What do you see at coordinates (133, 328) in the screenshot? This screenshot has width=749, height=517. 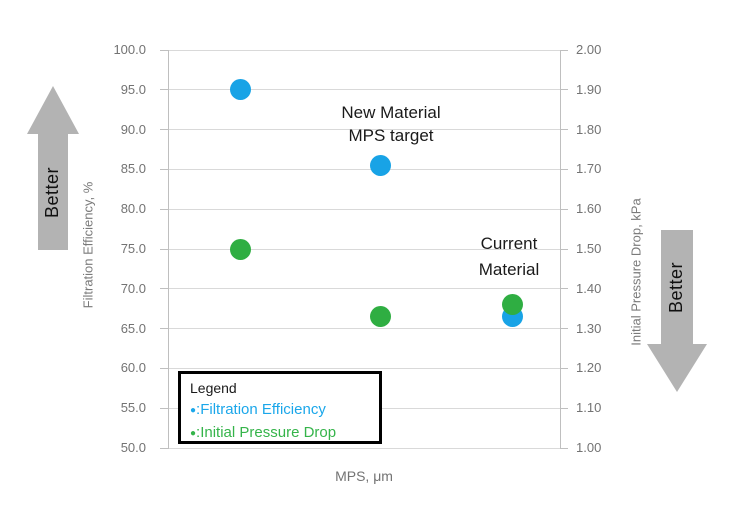 I see `left-axis-tick-label: 65.0` at bounding box center [133, 328].